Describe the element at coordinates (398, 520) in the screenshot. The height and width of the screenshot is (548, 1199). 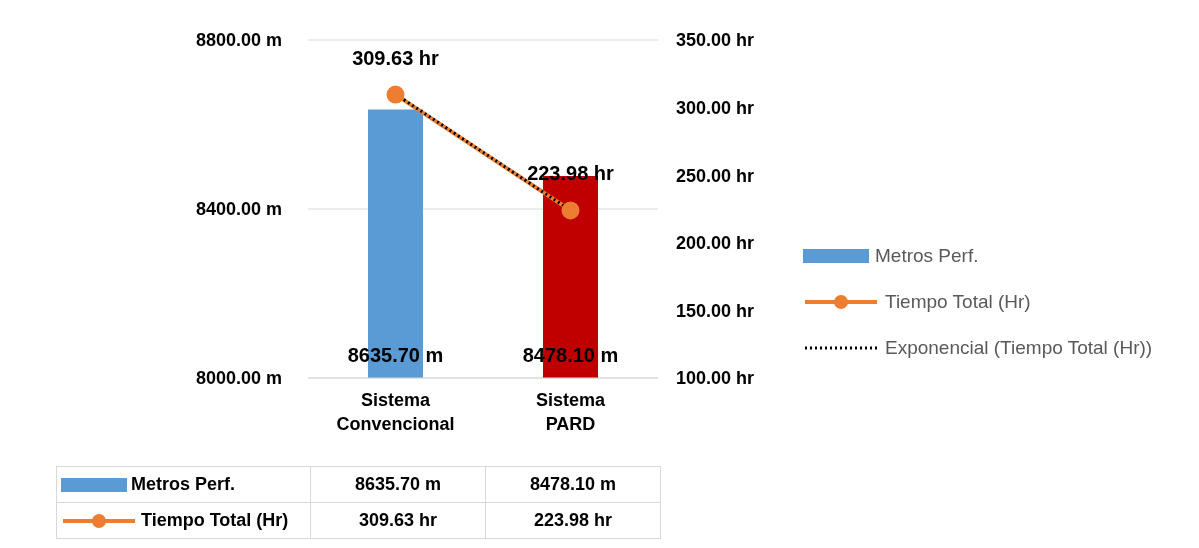
I see `data-label: 309.63 hr` at that location.